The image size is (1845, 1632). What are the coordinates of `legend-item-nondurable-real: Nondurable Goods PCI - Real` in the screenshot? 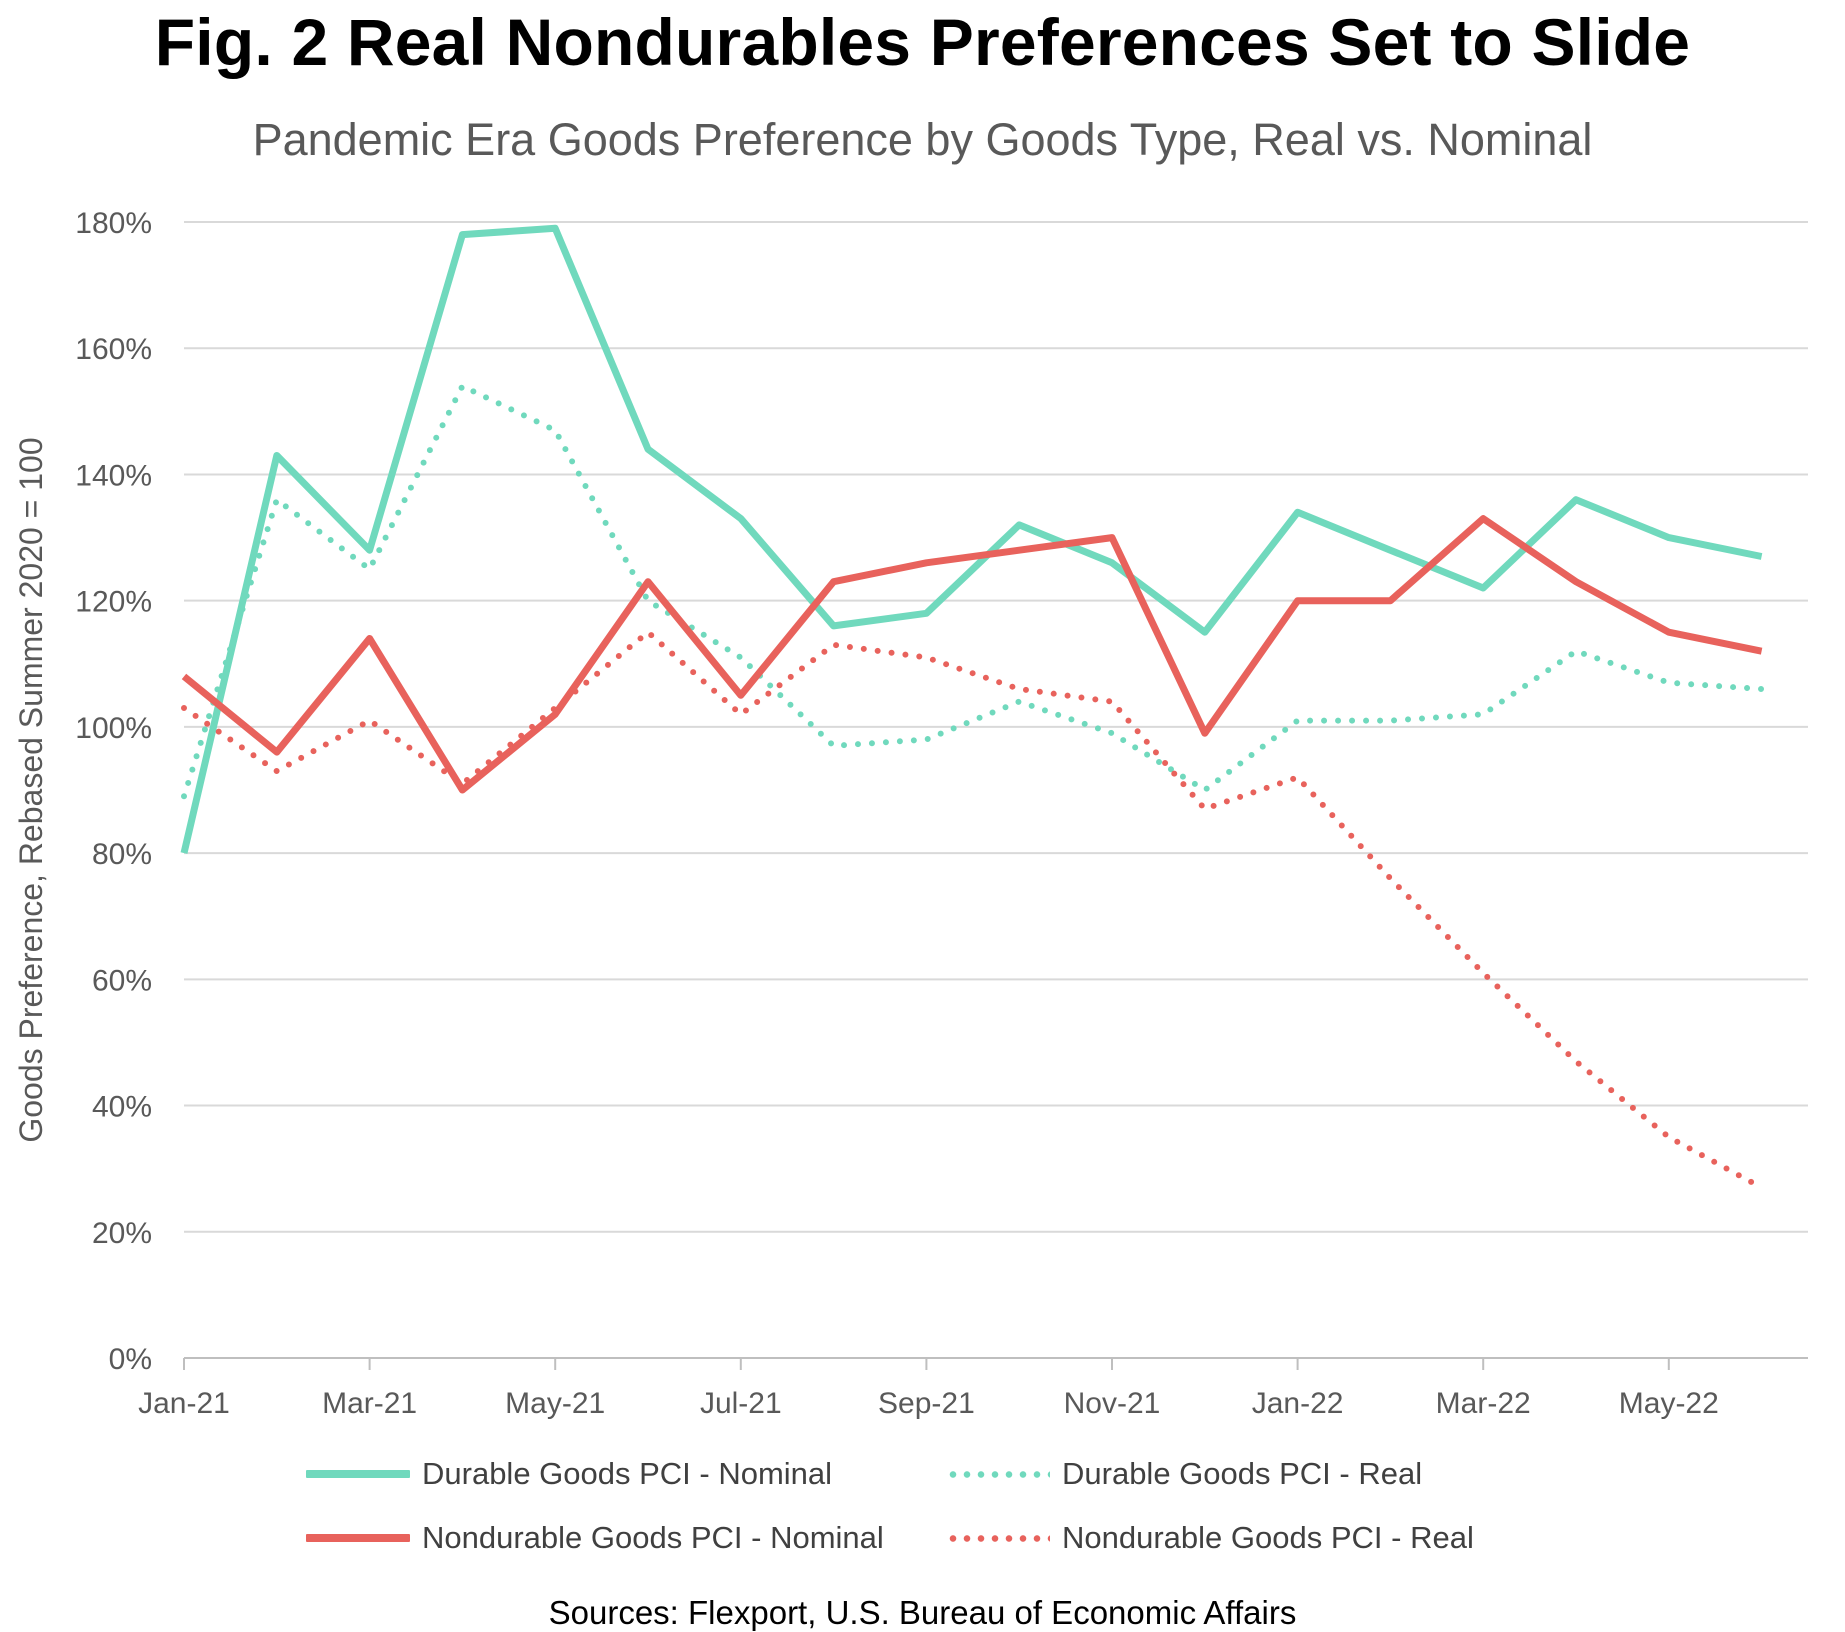 It's located at (1210, 1538).